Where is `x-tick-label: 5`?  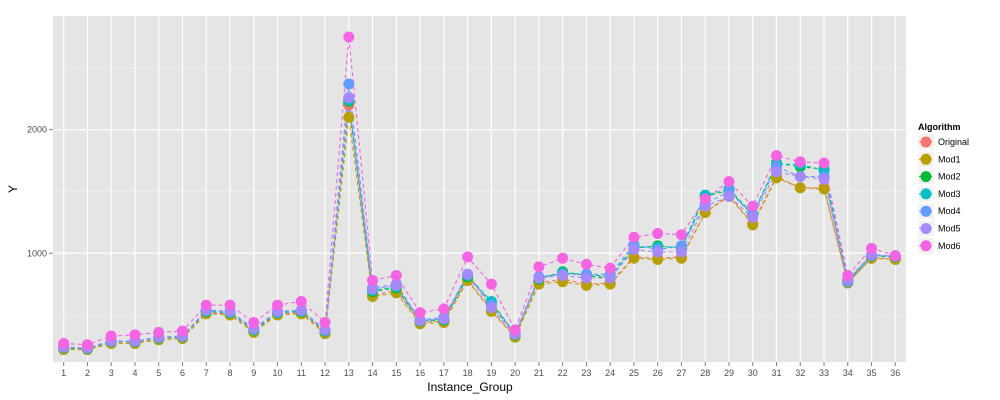 x-tick-label: 5 is located at coordinates (158, 373).